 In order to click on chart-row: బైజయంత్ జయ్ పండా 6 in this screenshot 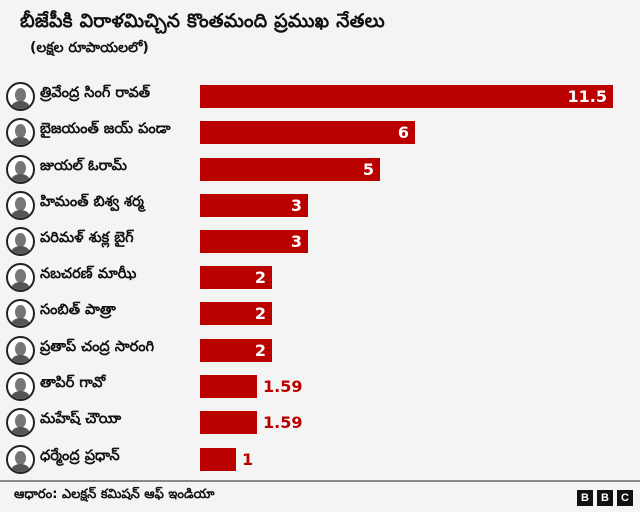, I will do `click(320, 133)`.